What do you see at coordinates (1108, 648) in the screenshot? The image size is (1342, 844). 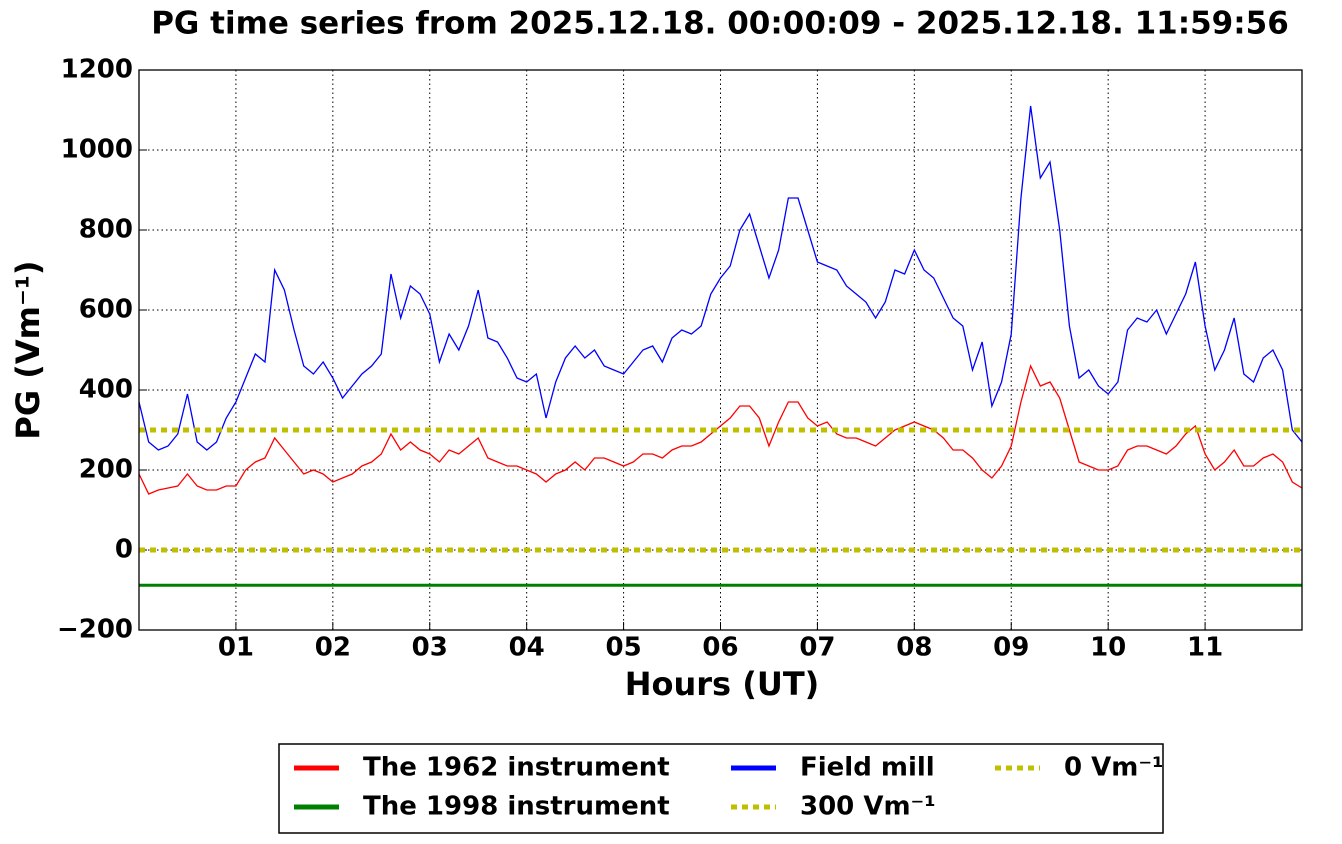 I see `x-tick-label: 10` at bounding box center [1108, 648].